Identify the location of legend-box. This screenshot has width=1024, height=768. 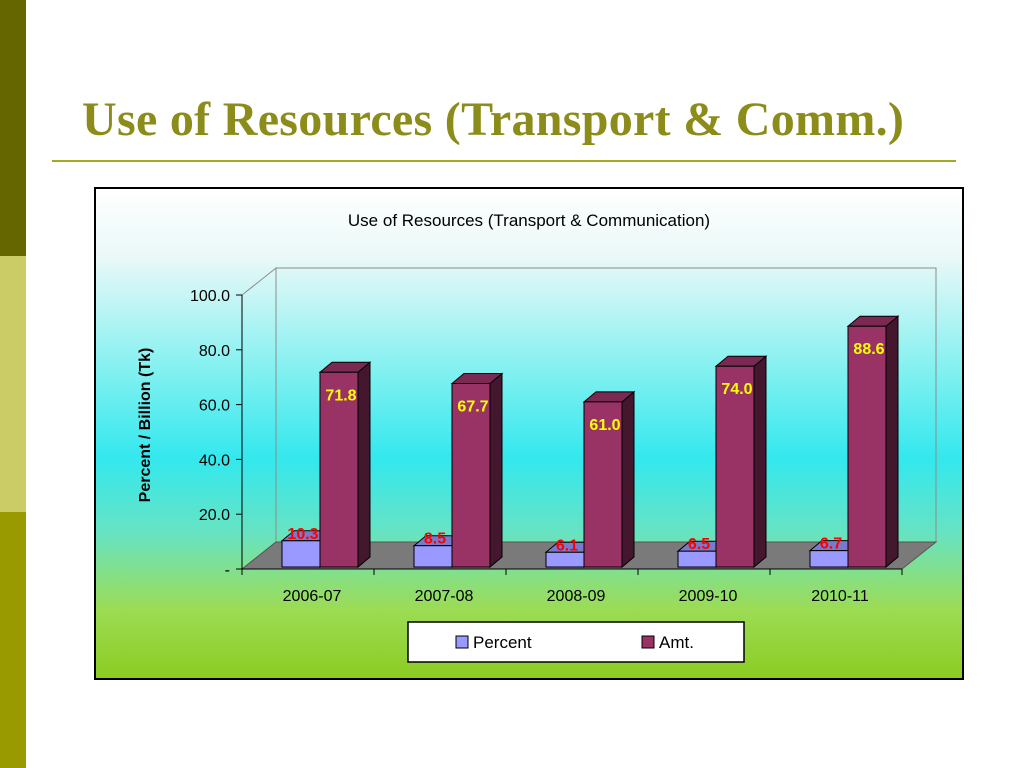
(576, 642).